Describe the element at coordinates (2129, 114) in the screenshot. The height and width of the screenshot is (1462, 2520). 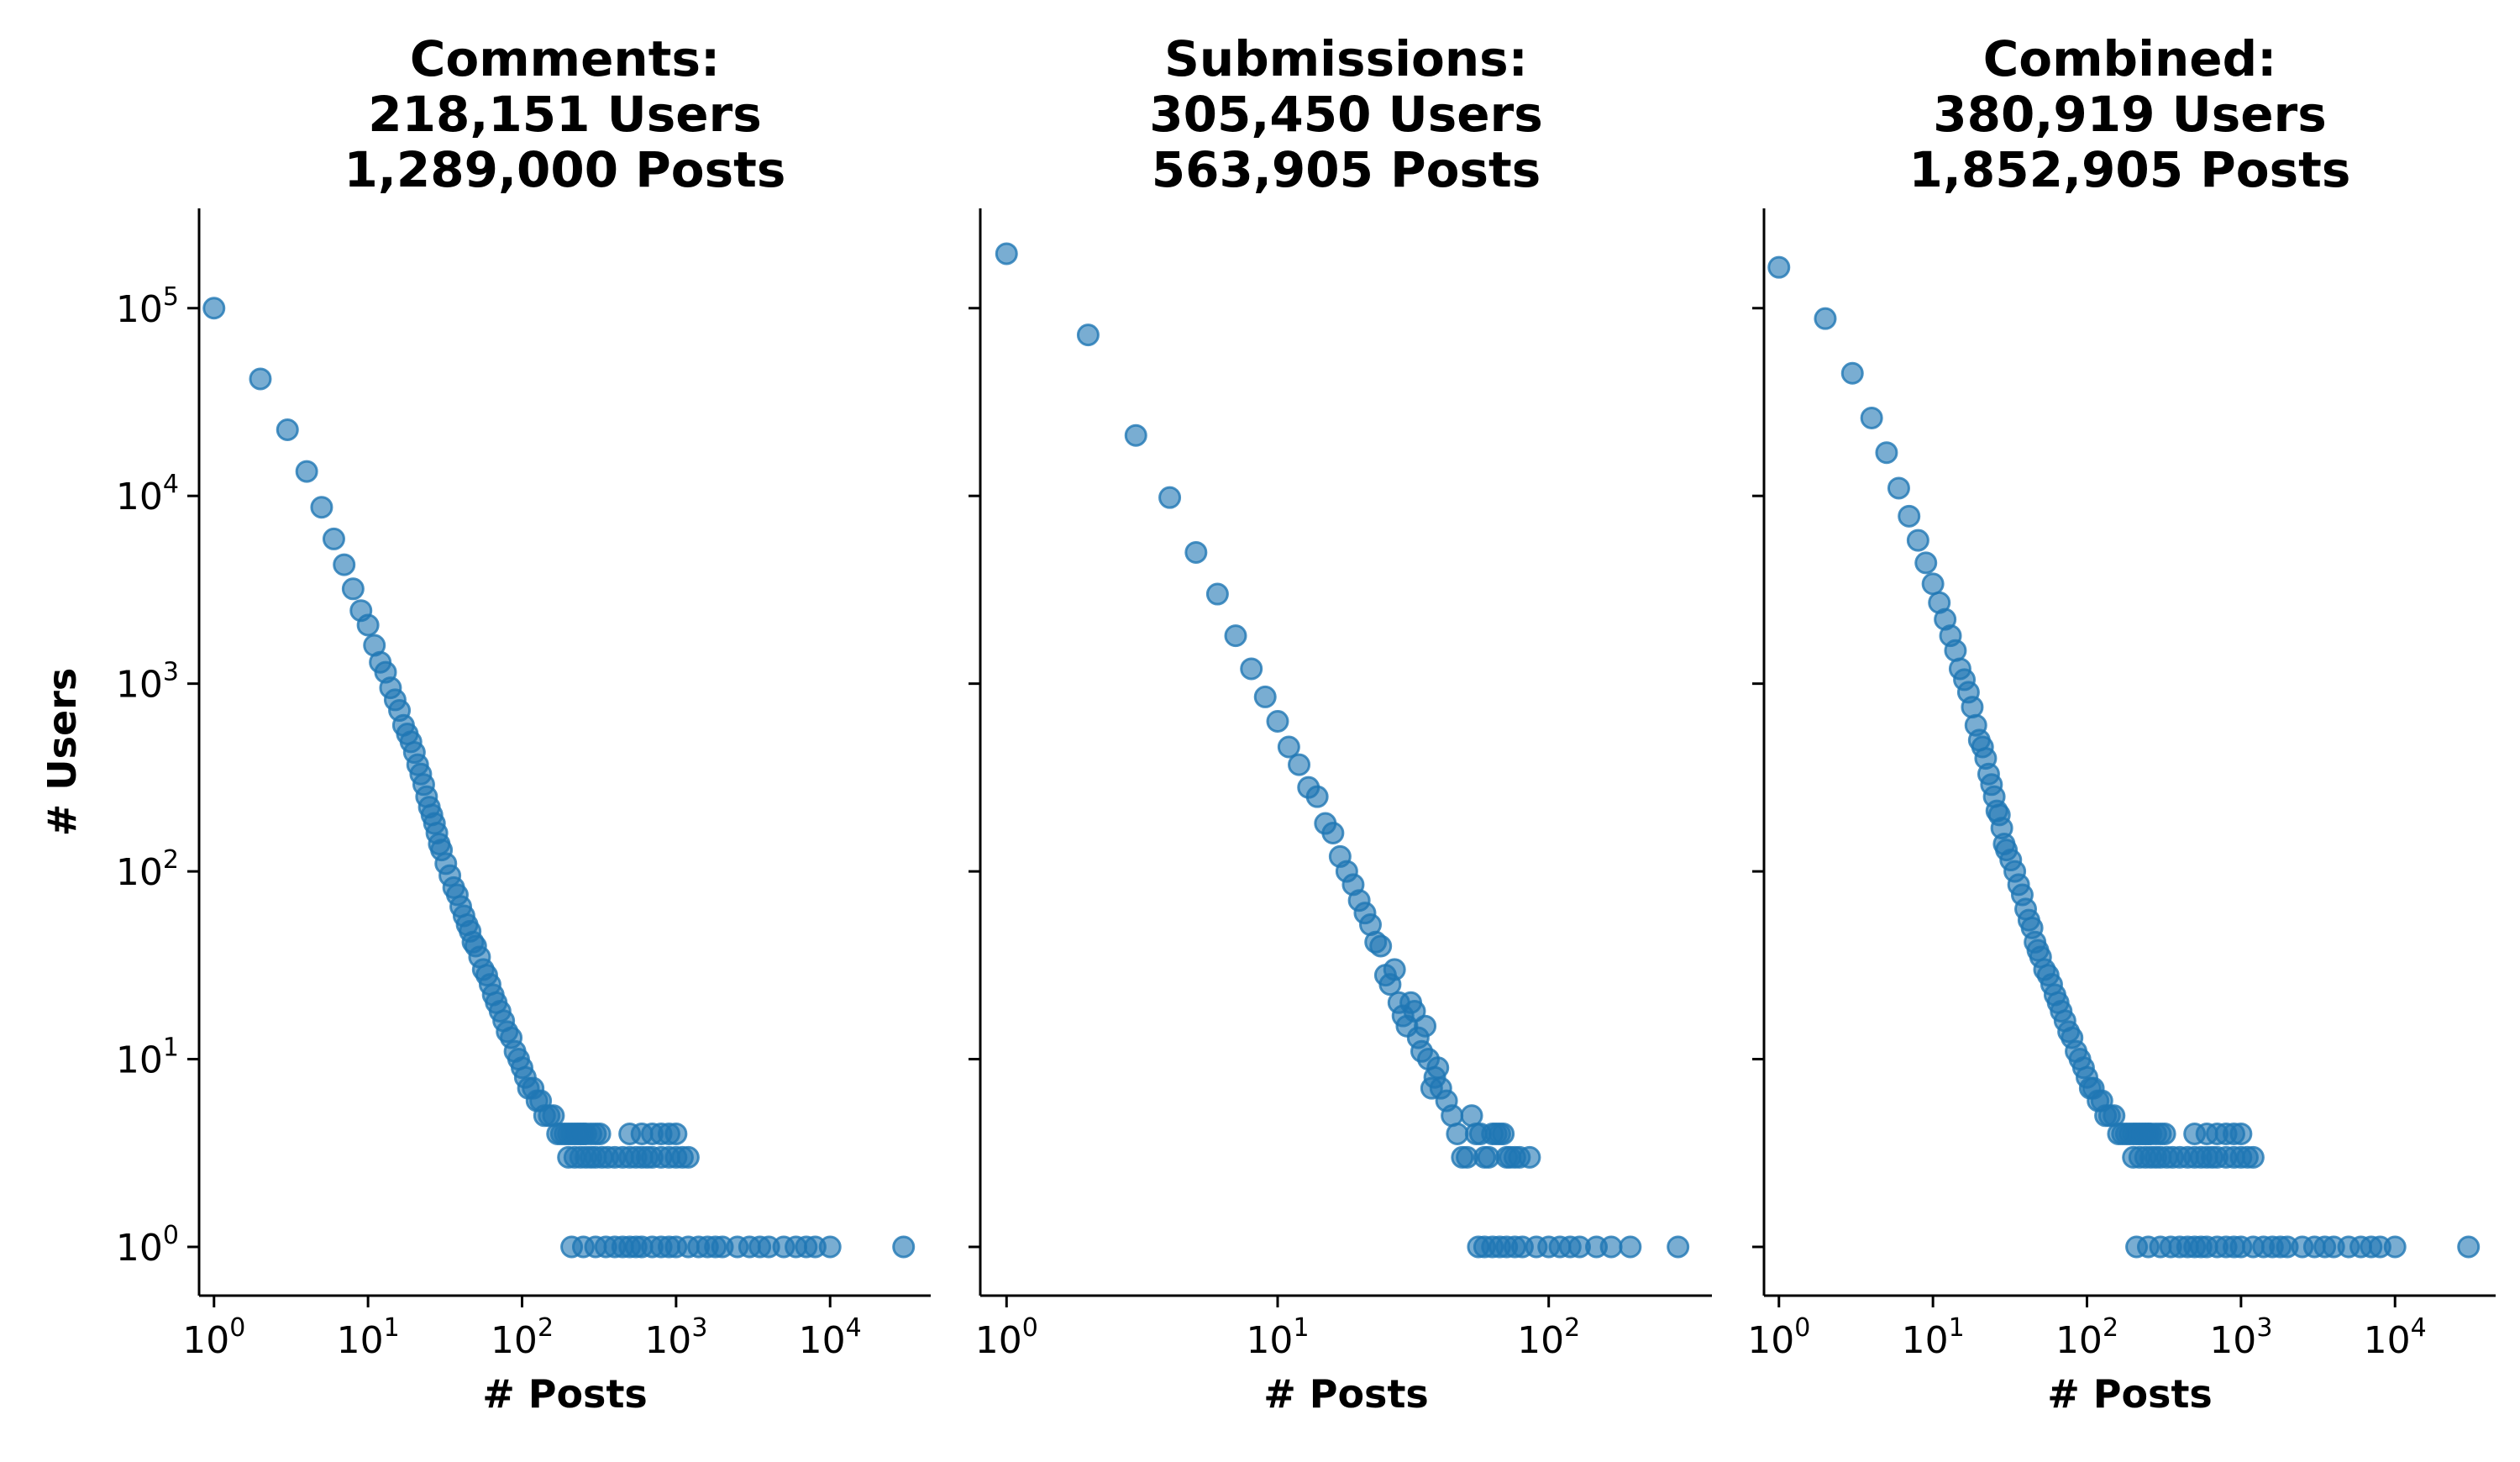
I see `chart-title-line-2: 380,919 Users` at that location.